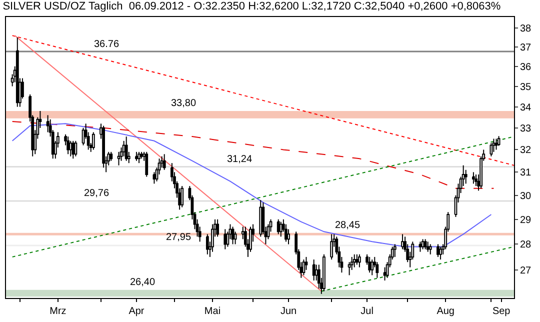  What do you see at coordinates (526, 220) in the screenshot?
I see `y-tick-label: 29` at bounding box center [526, 220].